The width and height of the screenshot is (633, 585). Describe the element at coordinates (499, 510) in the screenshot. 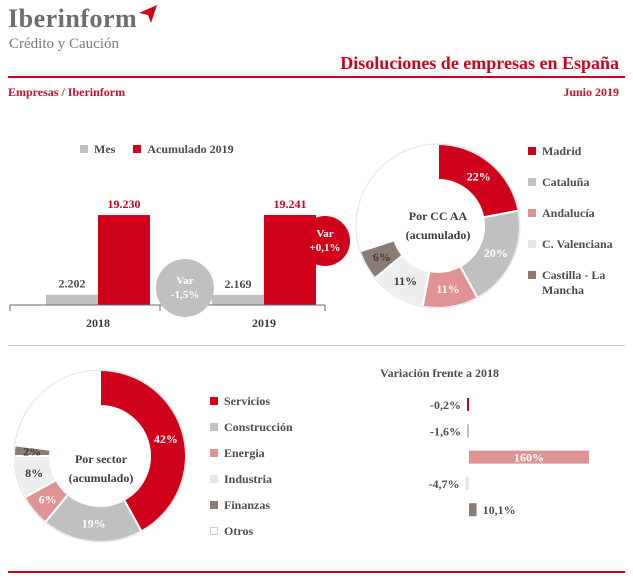

I see `variation-value-label: 10,1%` at that location.